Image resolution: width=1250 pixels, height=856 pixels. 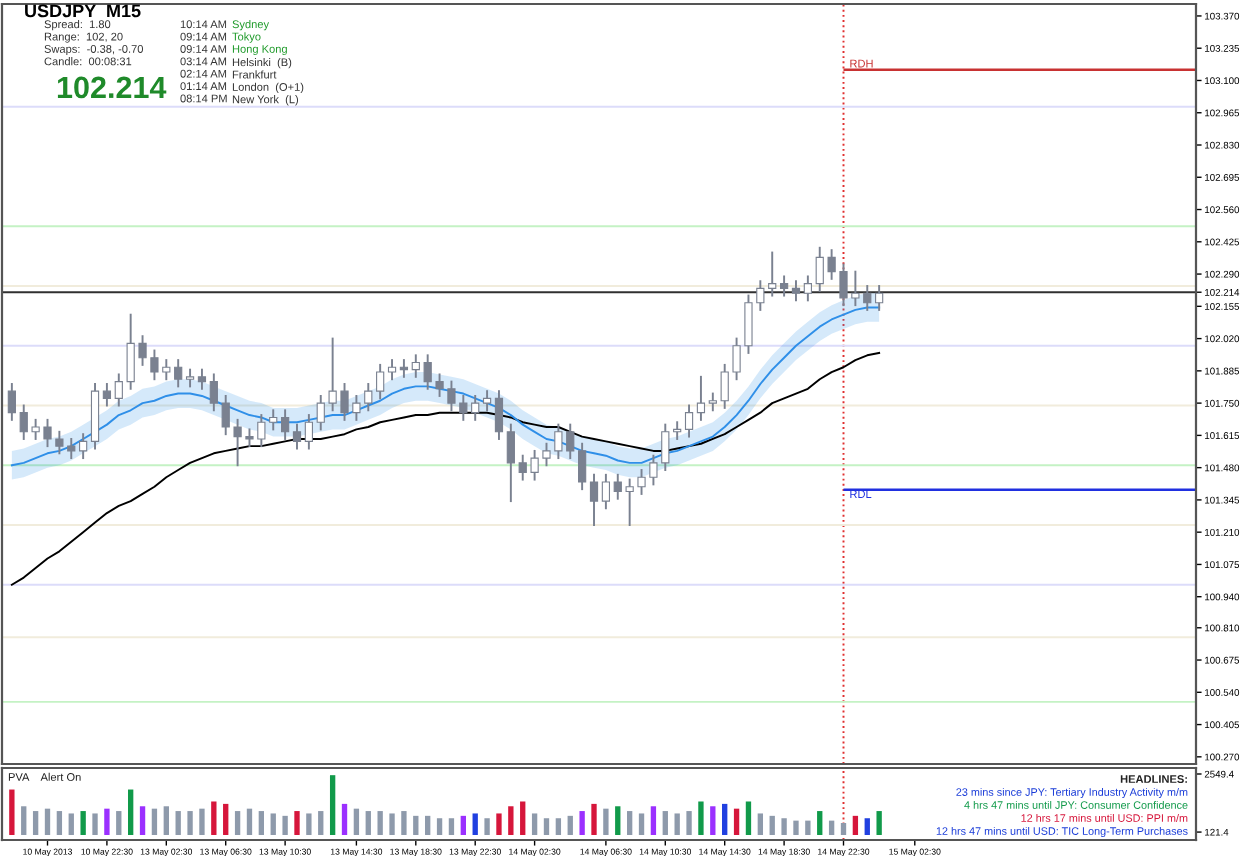 I want to click on annotation: 102.214, so click(x=112, y=87).